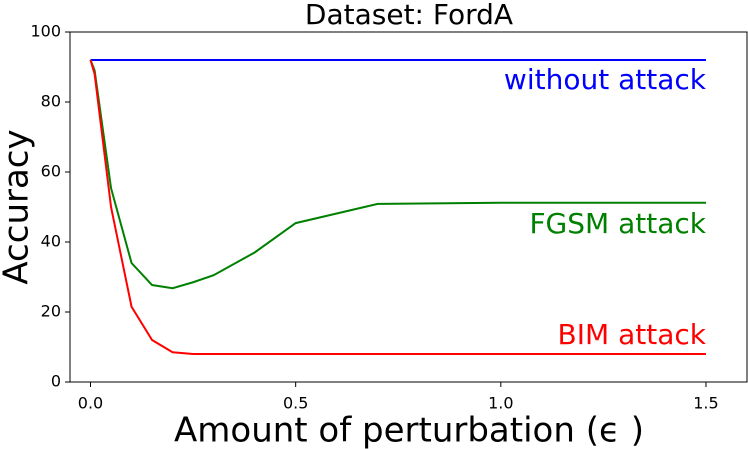  Describe the element at coordinates (51, 171) in the screenshot. I see `y-tick-label: 60` at that location.